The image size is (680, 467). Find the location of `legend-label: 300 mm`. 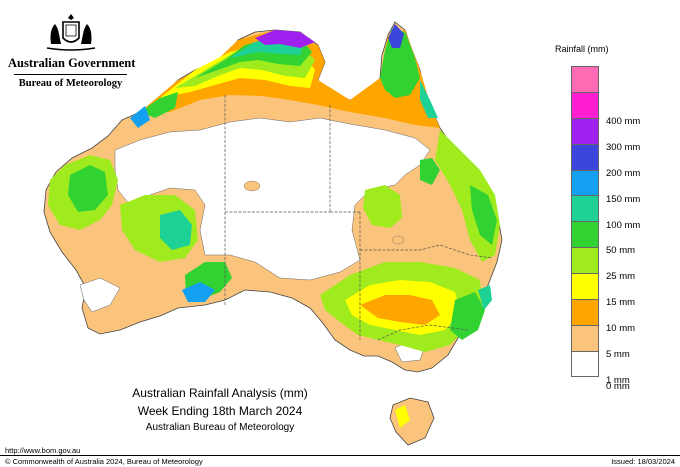

legend-label: 300 mm is located at coordinates (623, 147).